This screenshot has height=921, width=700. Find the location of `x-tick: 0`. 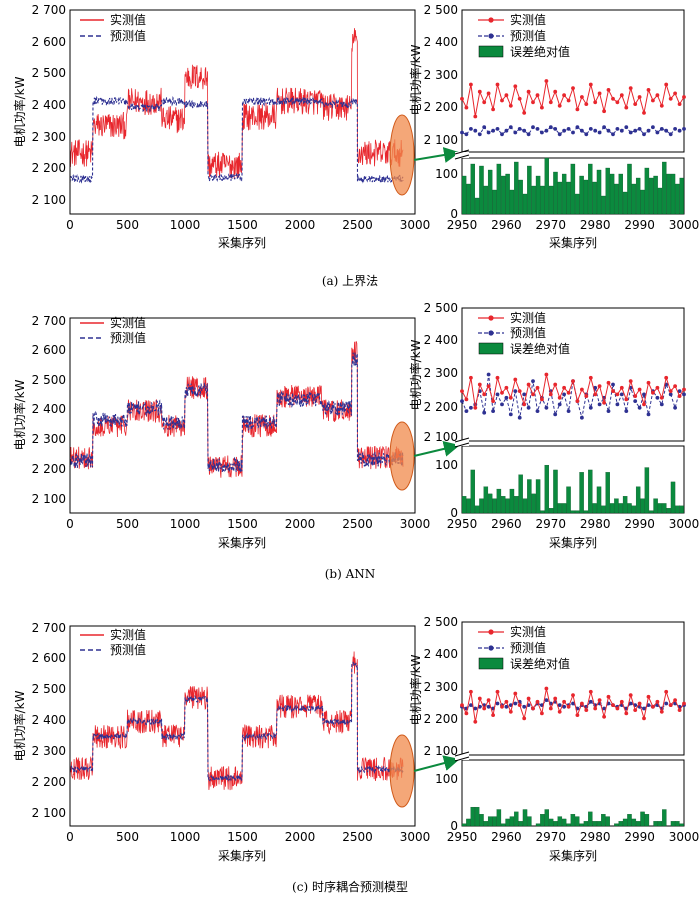

x-tick: 0 is located at coordinates (70, 837).